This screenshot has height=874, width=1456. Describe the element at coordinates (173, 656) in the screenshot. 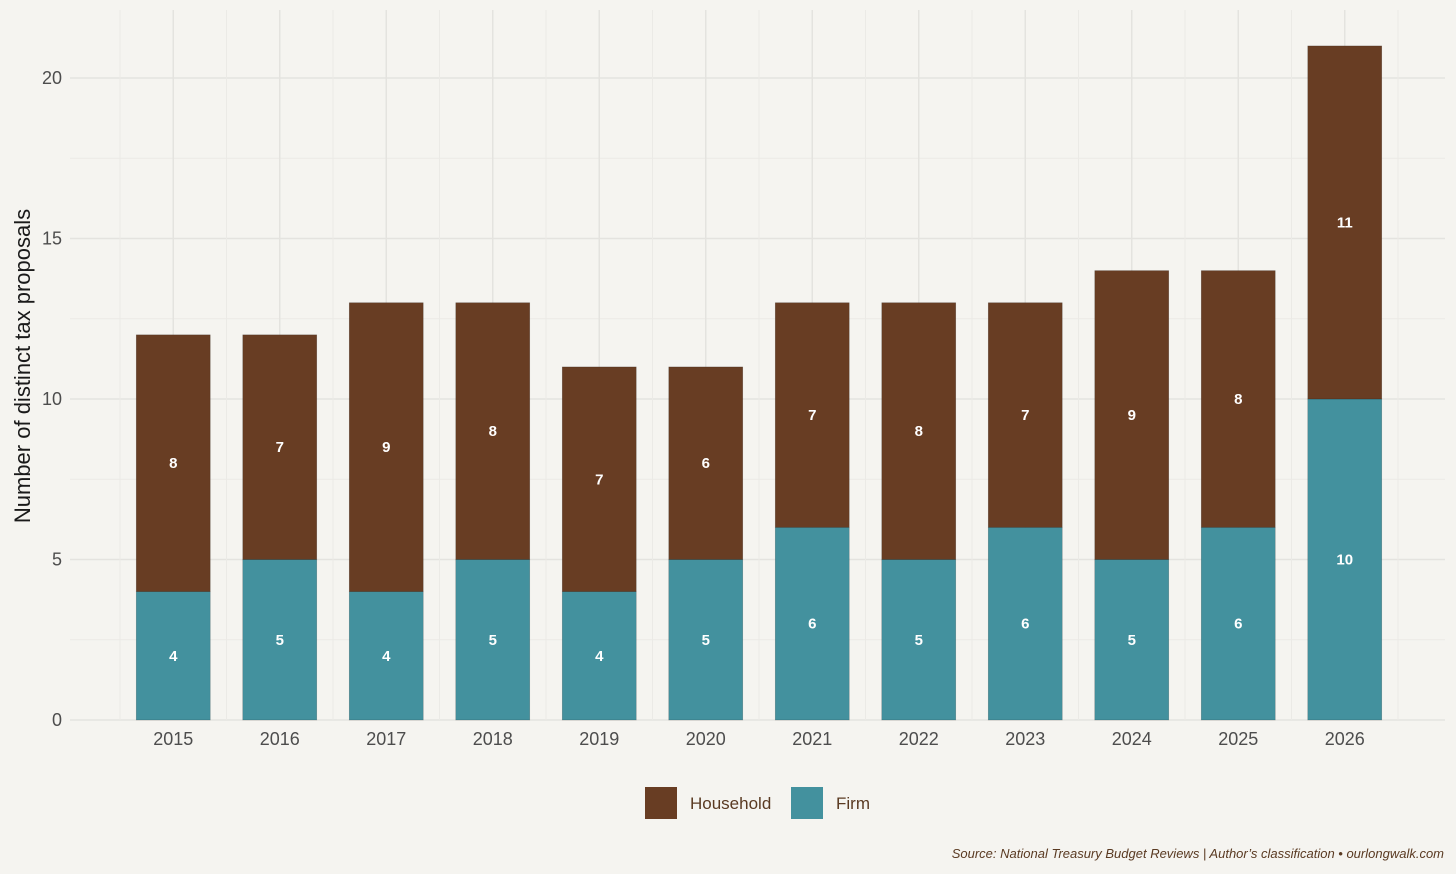

I see `bar-value-label-firm-2015: 4` at that location.